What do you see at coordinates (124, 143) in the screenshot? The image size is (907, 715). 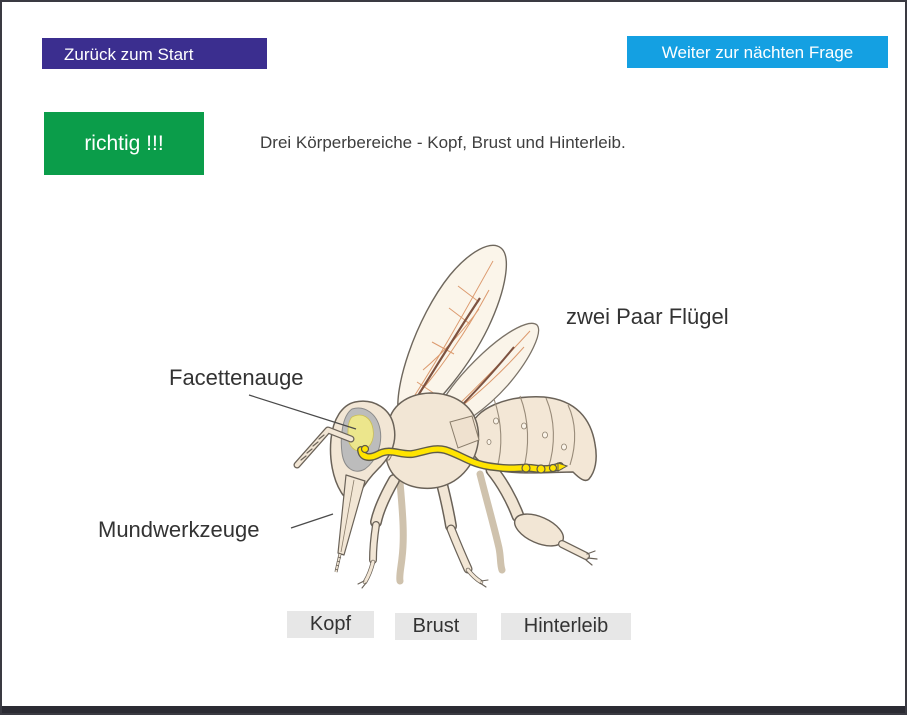 I see `result-badge: richtig !!!` at bounding box center [124, 143].